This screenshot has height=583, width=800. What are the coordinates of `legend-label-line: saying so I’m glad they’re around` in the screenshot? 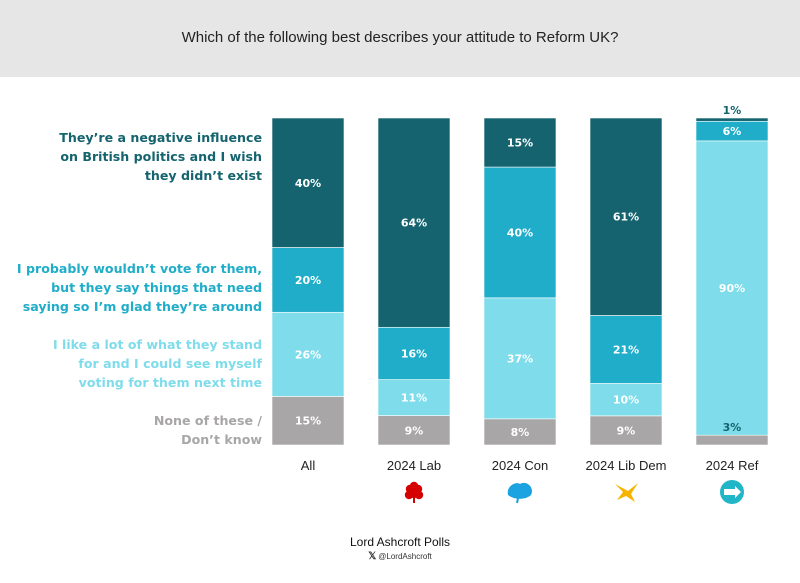 It's located at (142, 306).